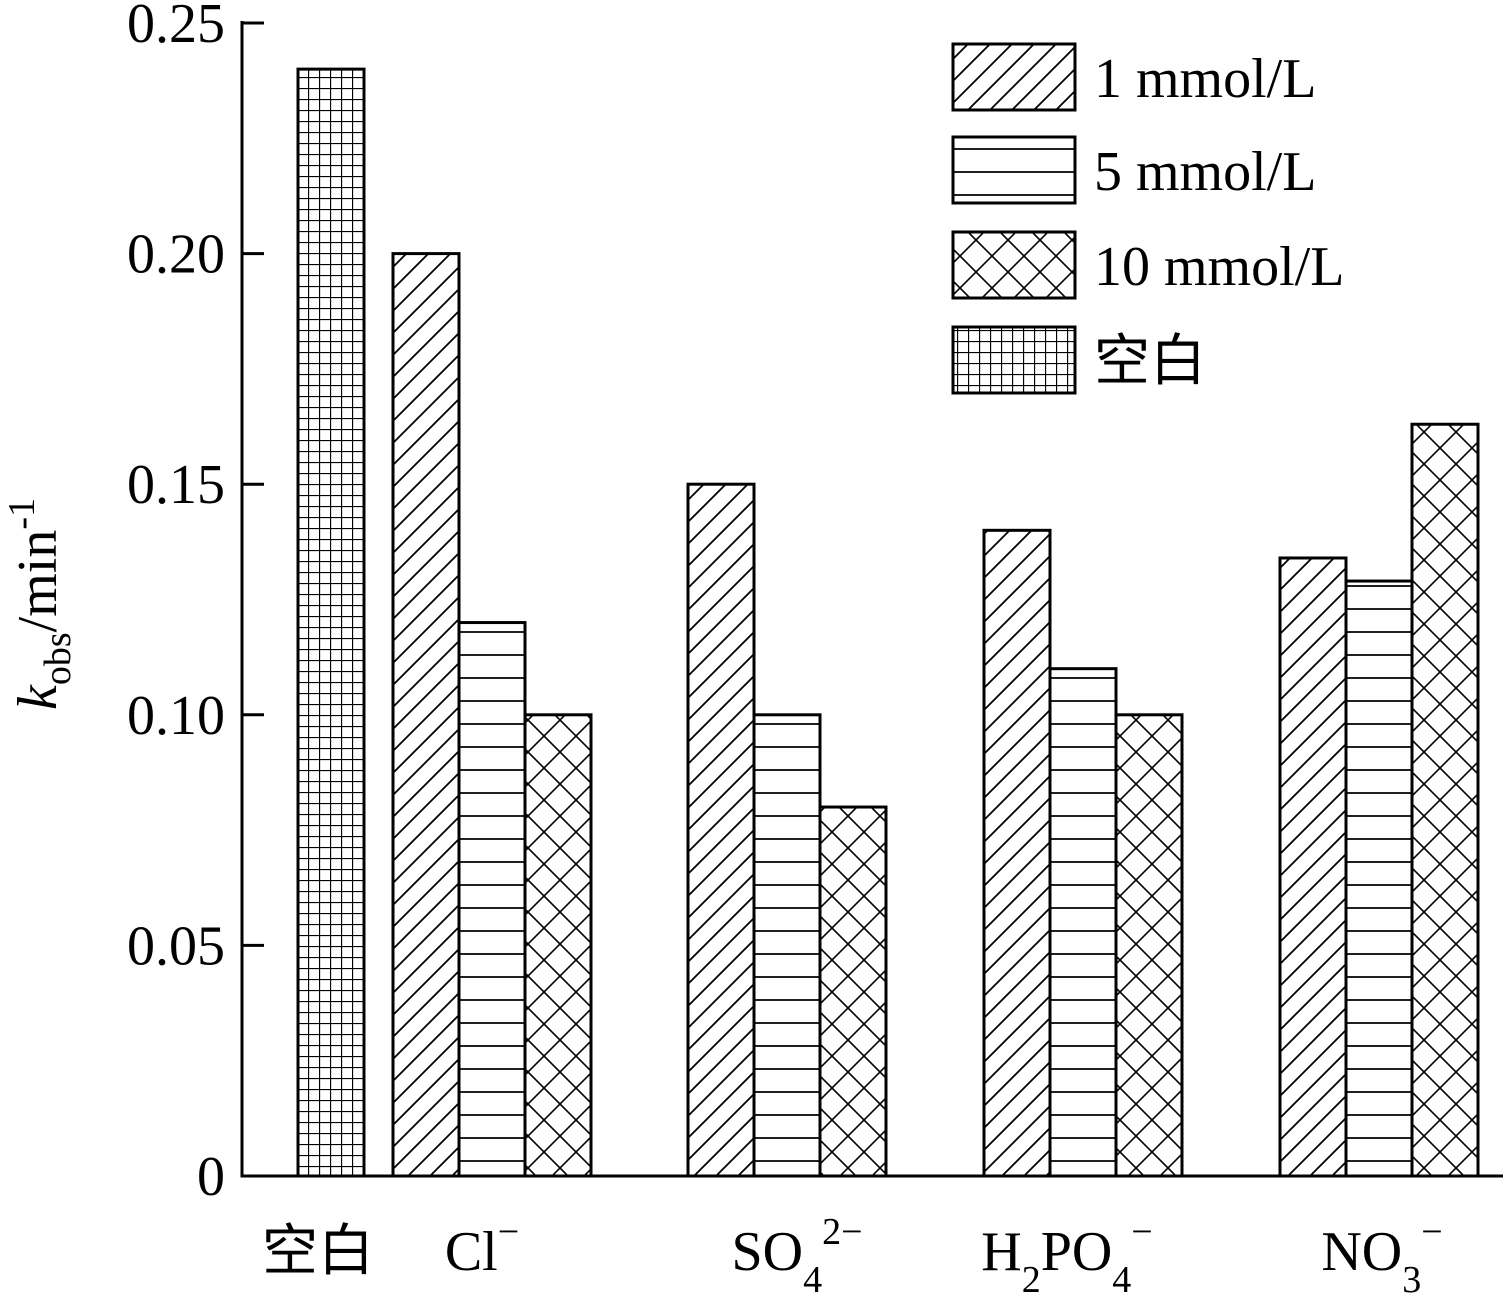 This screenshot has width=1512, height=1299. Describe the element at coordinates (1066, 1255) in the screenshot. I see `x-tick-label-h2po4: H2PO4−` at that location.